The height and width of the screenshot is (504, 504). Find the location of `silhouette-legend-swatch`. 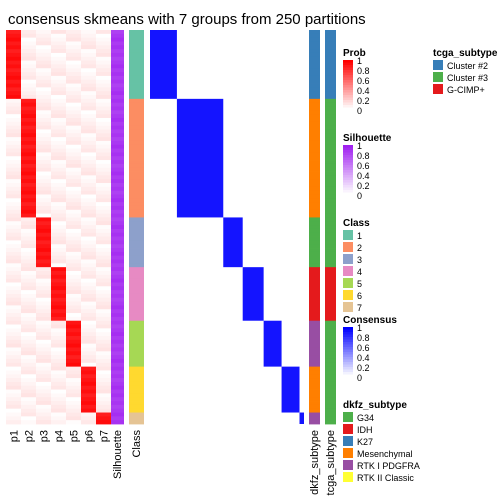

silhouette-legend-swatch is located at coordinates (348, 189).